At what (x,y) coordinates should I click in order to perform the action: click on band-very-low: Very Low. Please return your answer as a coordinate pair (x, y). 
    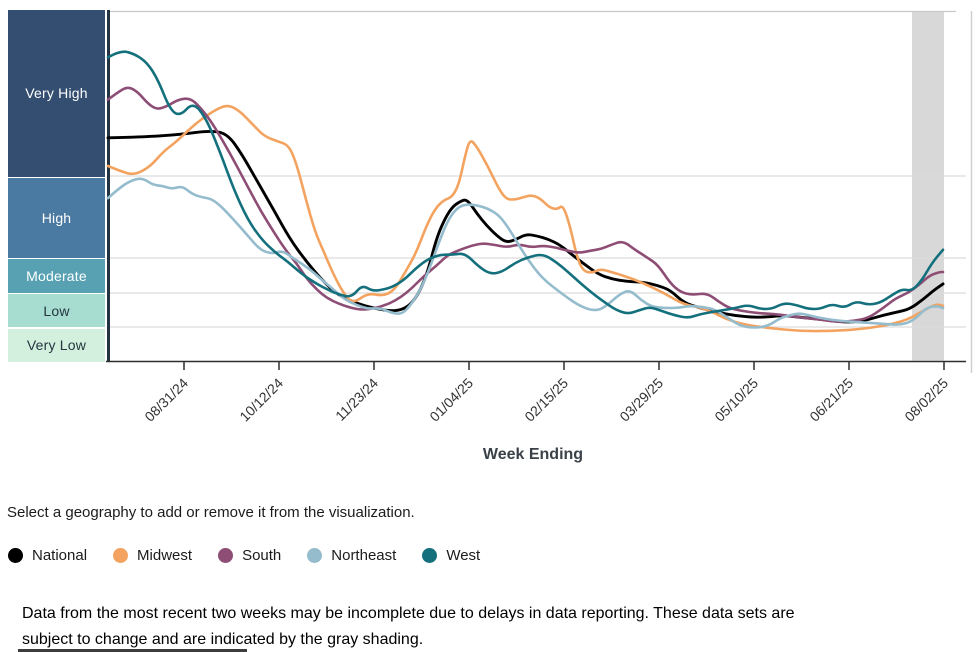
    Looking at the image, I should click on (56, 345).